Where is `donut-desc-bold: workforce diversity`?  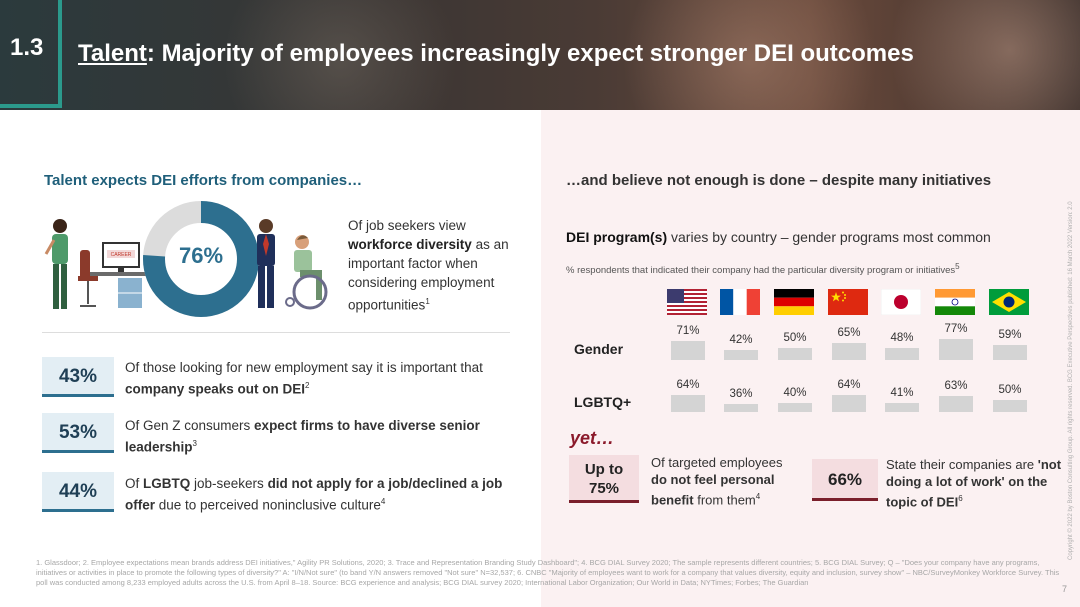 donut-desc-bold: workforce diversity is located at coordinates (410, 244).